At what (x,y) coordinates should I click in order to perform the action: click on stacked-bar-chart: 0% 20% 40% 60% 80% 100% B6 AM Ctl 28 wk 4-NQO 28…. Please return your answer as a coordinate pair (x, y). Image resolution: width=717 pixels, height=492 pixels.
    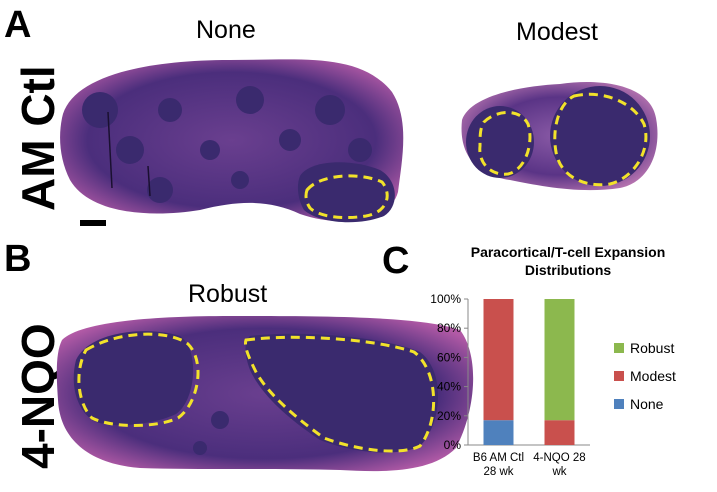
    Looking at the image, I should click on (553, 385).